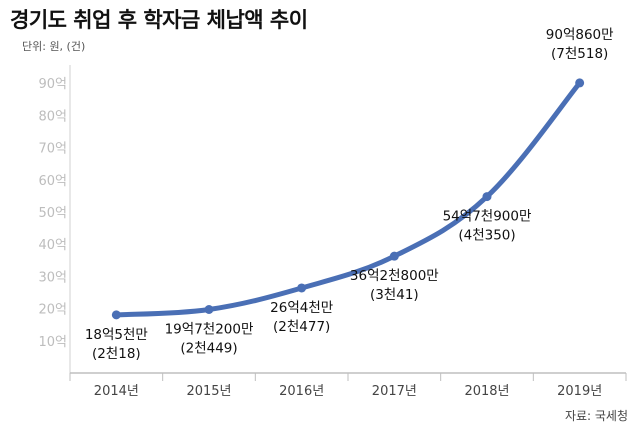 The image size is (640, 432). What do you see at coordinates (52, 181) in the screenshot?
I see `y-tick-label: 60억` at bounding box center [52, 181].